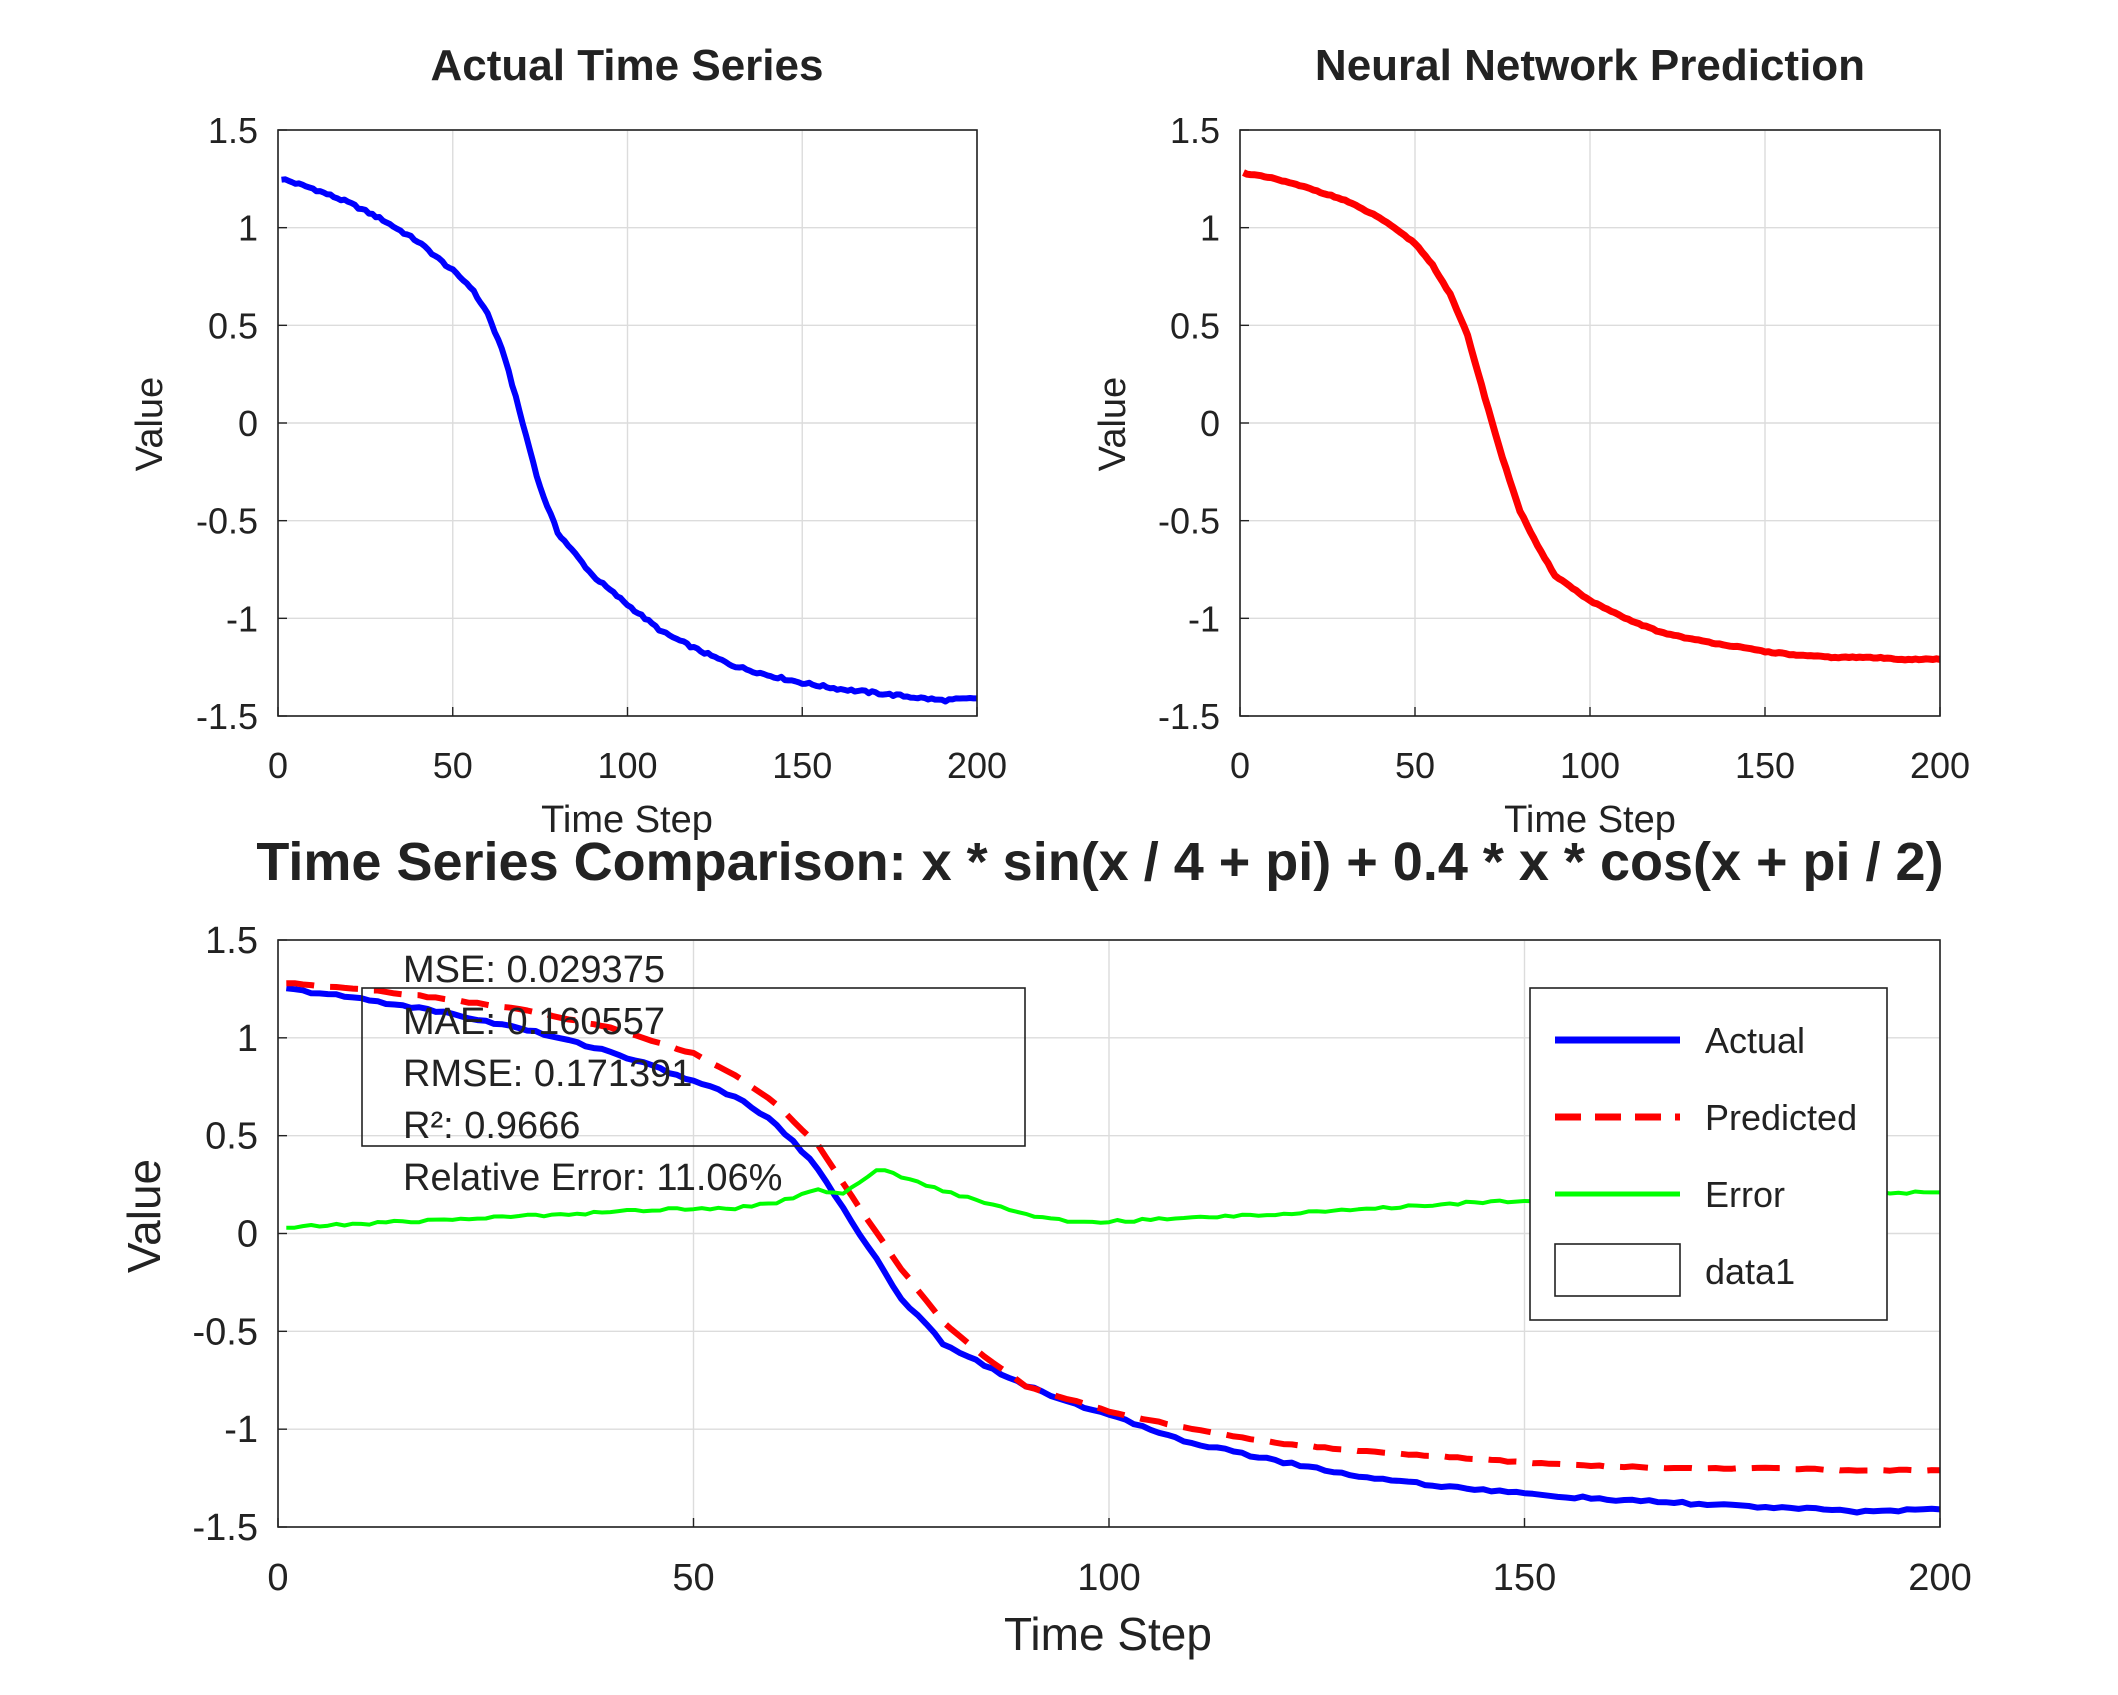 The height and width of the screenshot is (1695, 2118). I want to click on series-line-actual, so click(629, 440).